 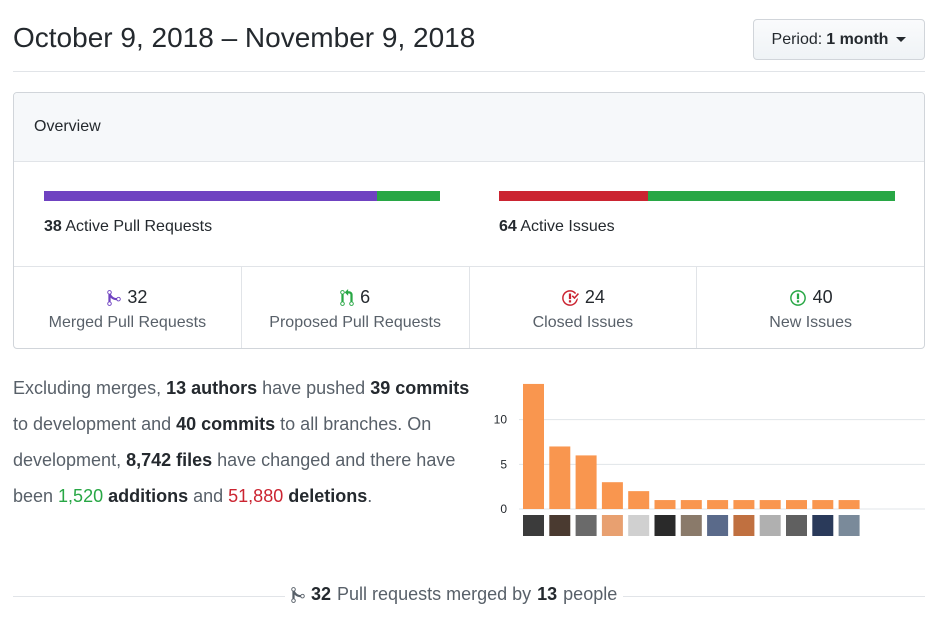 What do you see at coordinates (137, 297) in the screenshot?
I see `merged-pr-count: 32` at bounding box center [137, 297].